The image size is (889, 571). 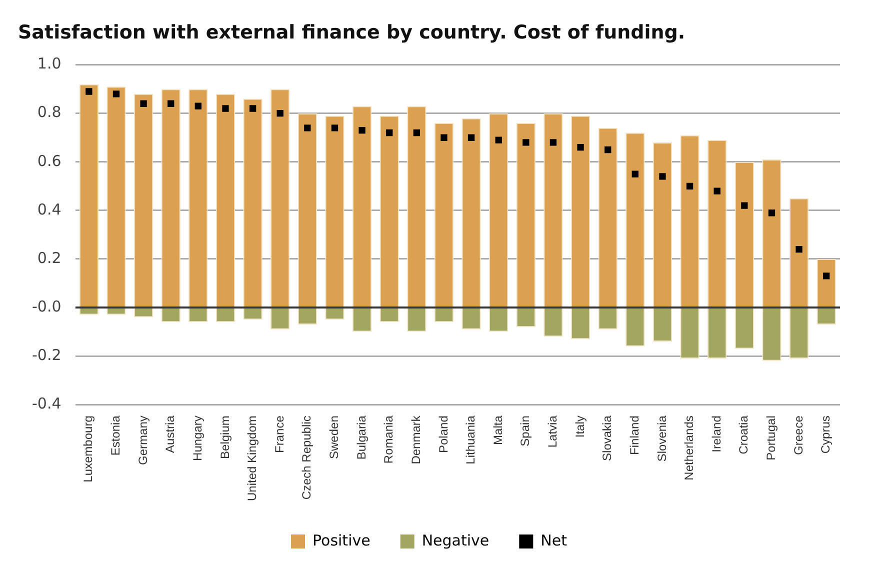 I want to click on y-tick-label: 0.4, so click(x=49, y=209).